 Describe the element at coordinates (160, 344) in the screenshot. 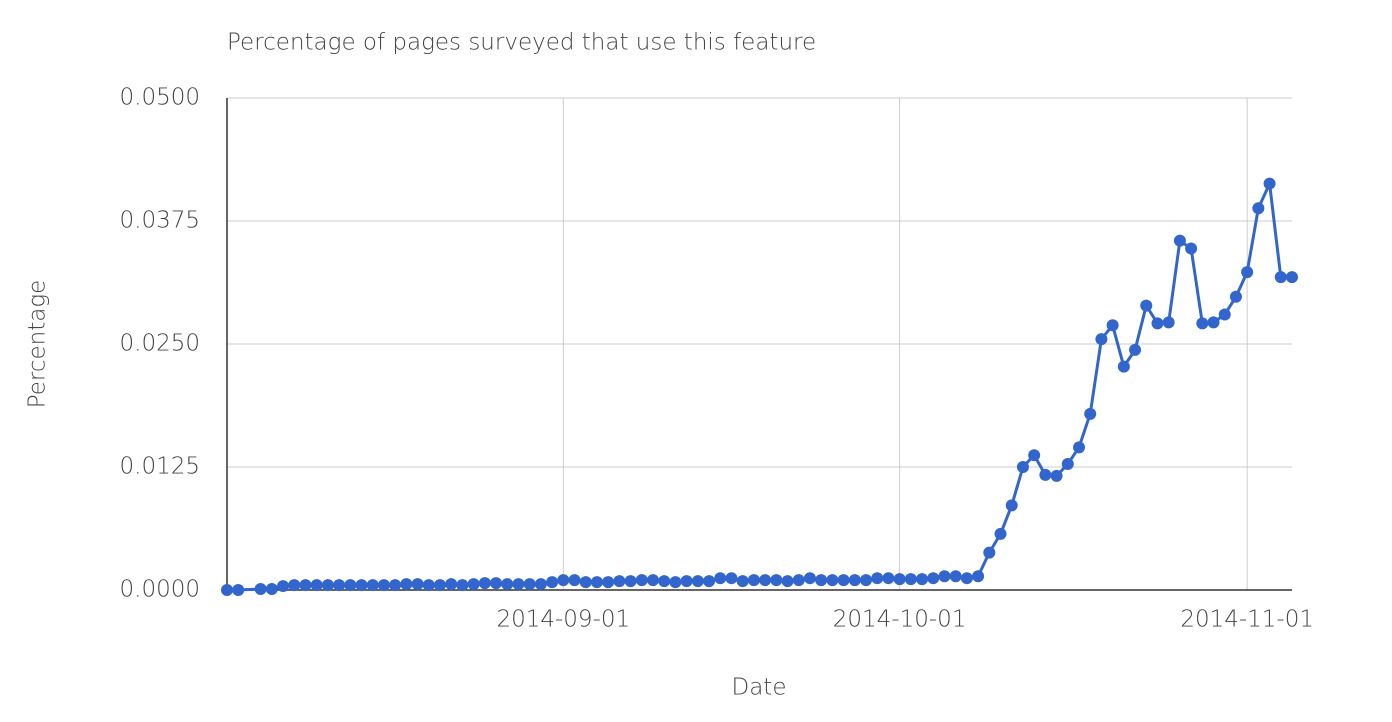

I see `y-tick-label: 0.0250` at that location.